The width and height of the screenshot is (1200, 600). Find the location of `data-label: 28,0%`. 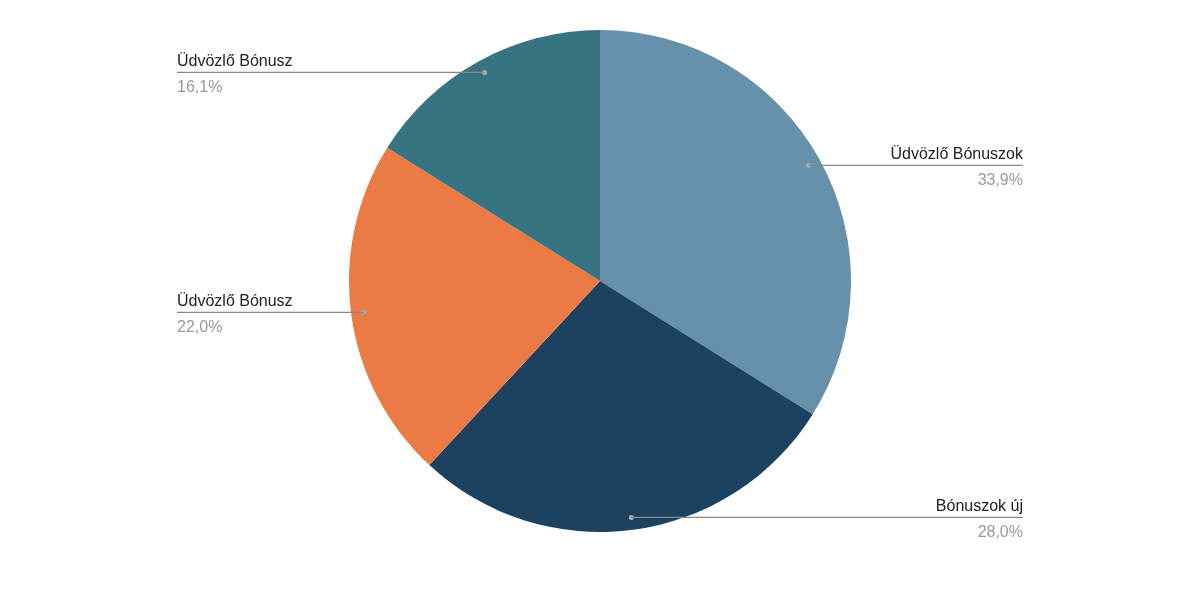

data-label: 28,0% is located at coordinates (1000, 532).